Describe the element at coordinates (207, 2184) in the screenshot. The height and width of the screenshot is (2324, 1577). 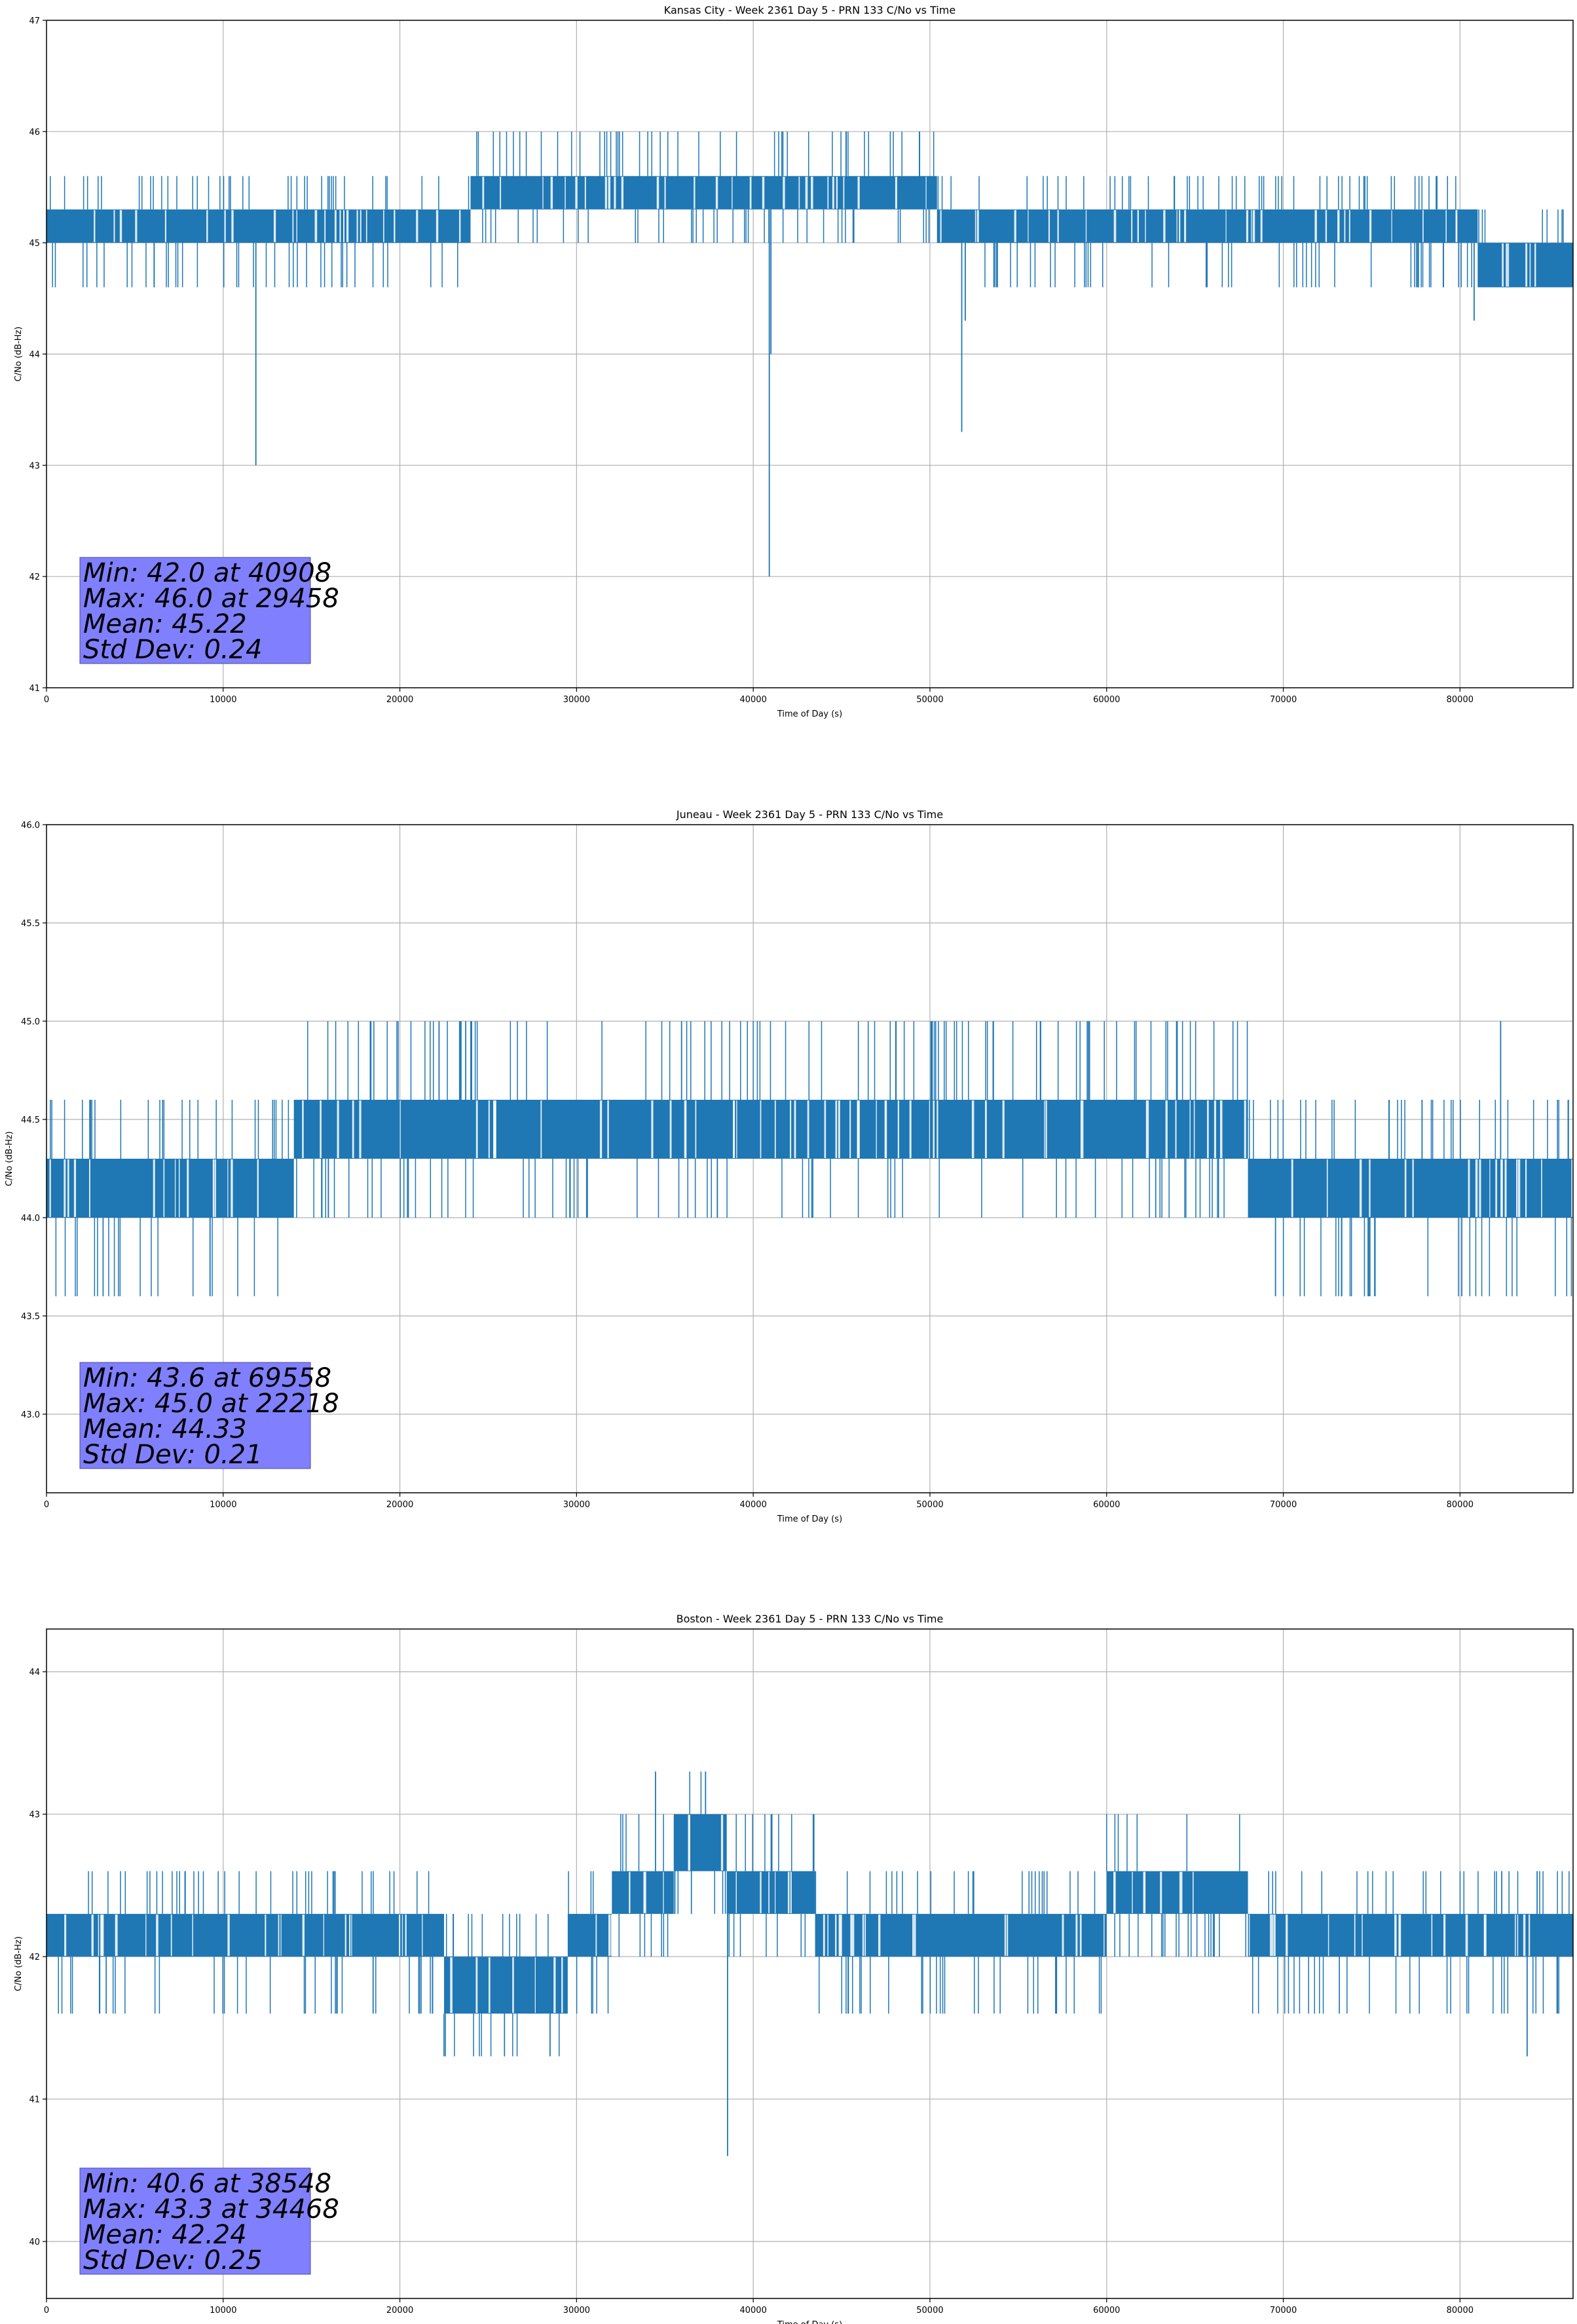
I see `stats-line: Min: 40.6 at 38548` at that location.